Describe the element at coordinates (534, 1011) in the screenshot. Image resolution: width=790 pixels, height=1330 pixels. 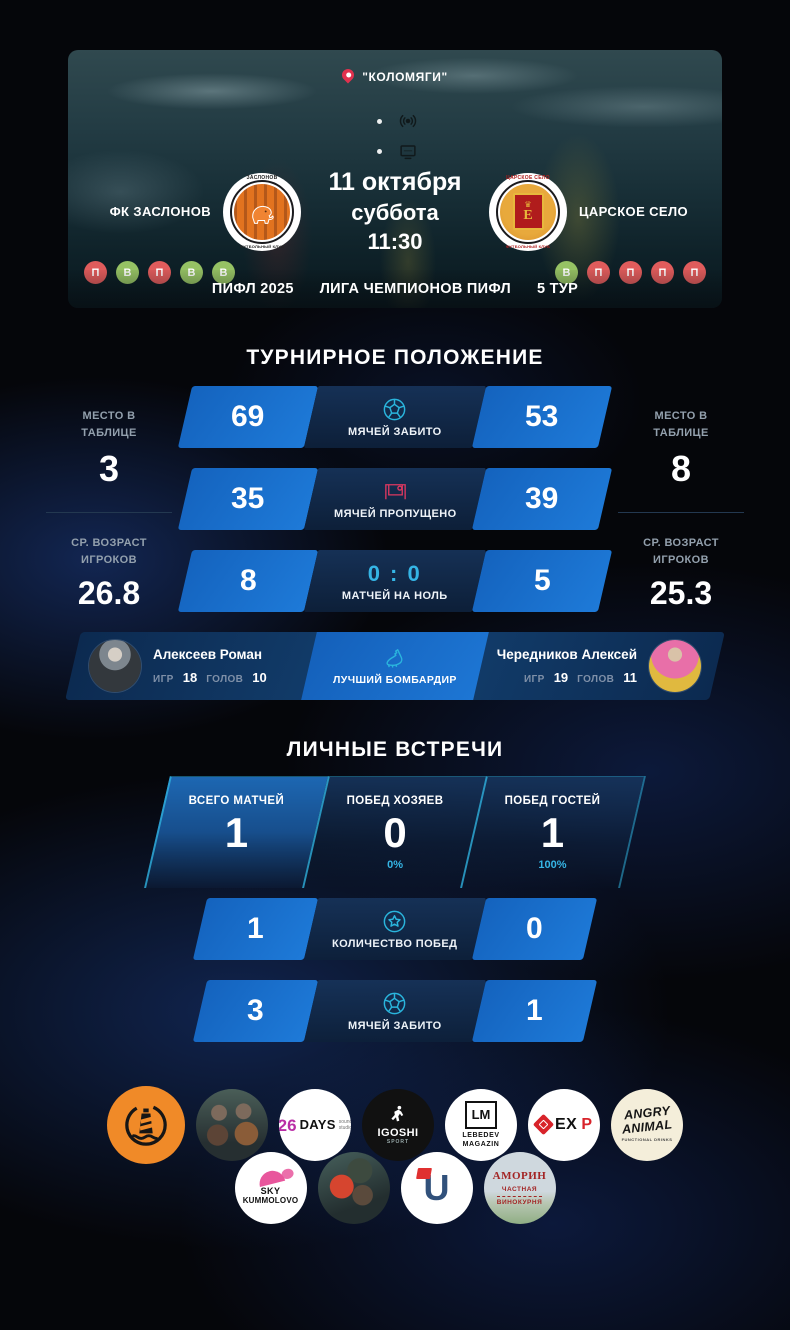
I see `away-value-cell: 1` at that location.